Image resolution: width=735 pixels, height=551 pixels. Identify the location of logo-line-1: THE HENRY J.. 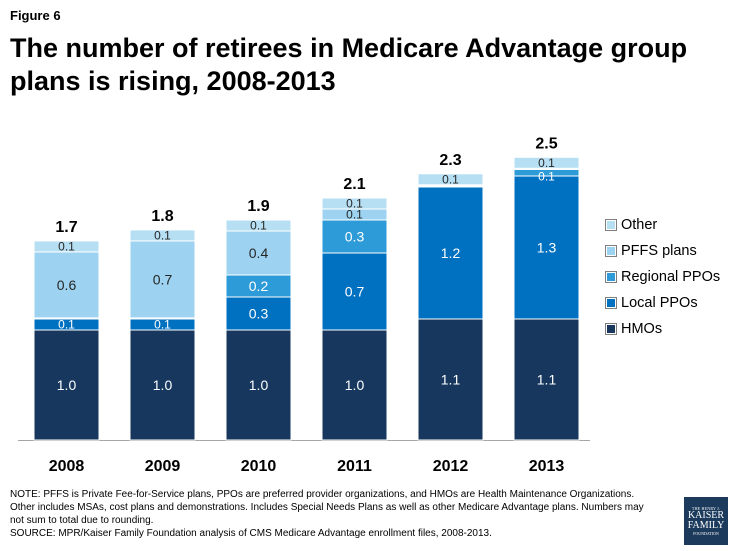
(706, 508).